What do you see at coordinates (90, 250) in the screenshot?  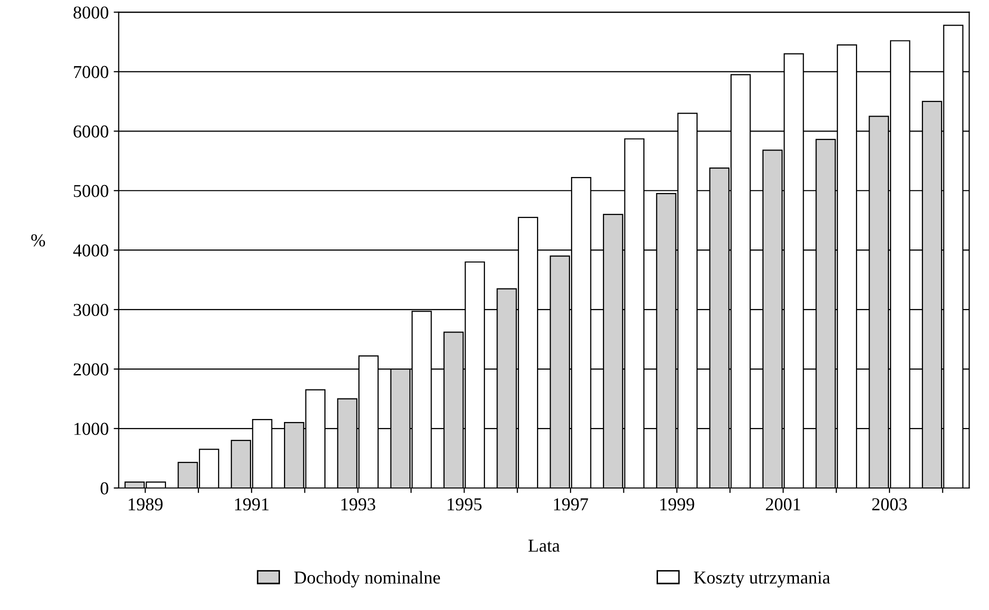 I see `y-tick-label: 4000` at bounding box center [90, 250].